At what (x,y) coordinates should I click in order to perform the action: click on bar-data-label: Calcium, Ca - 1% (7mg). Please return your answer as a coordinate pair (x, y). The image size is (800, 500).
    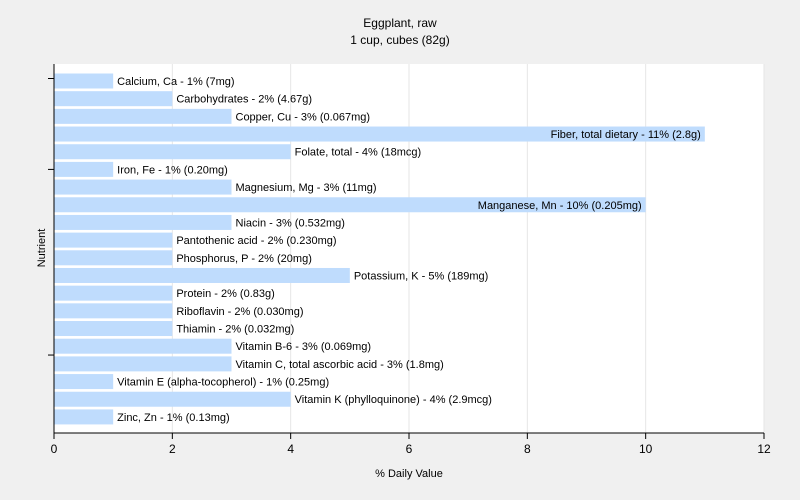
    Looking at the image, I should click on (175, 82).